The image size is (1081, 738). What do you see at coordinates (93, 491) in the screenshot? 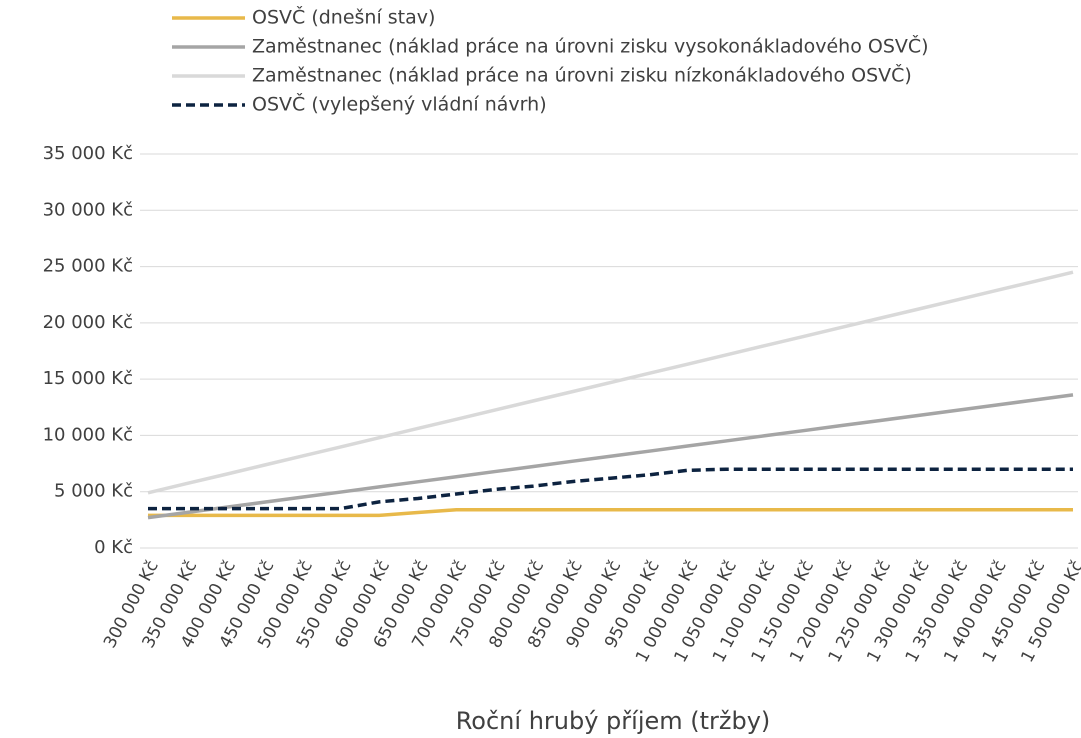
I see `y-tick-label: 5 000 Kč` at bounding box center [93, 491].